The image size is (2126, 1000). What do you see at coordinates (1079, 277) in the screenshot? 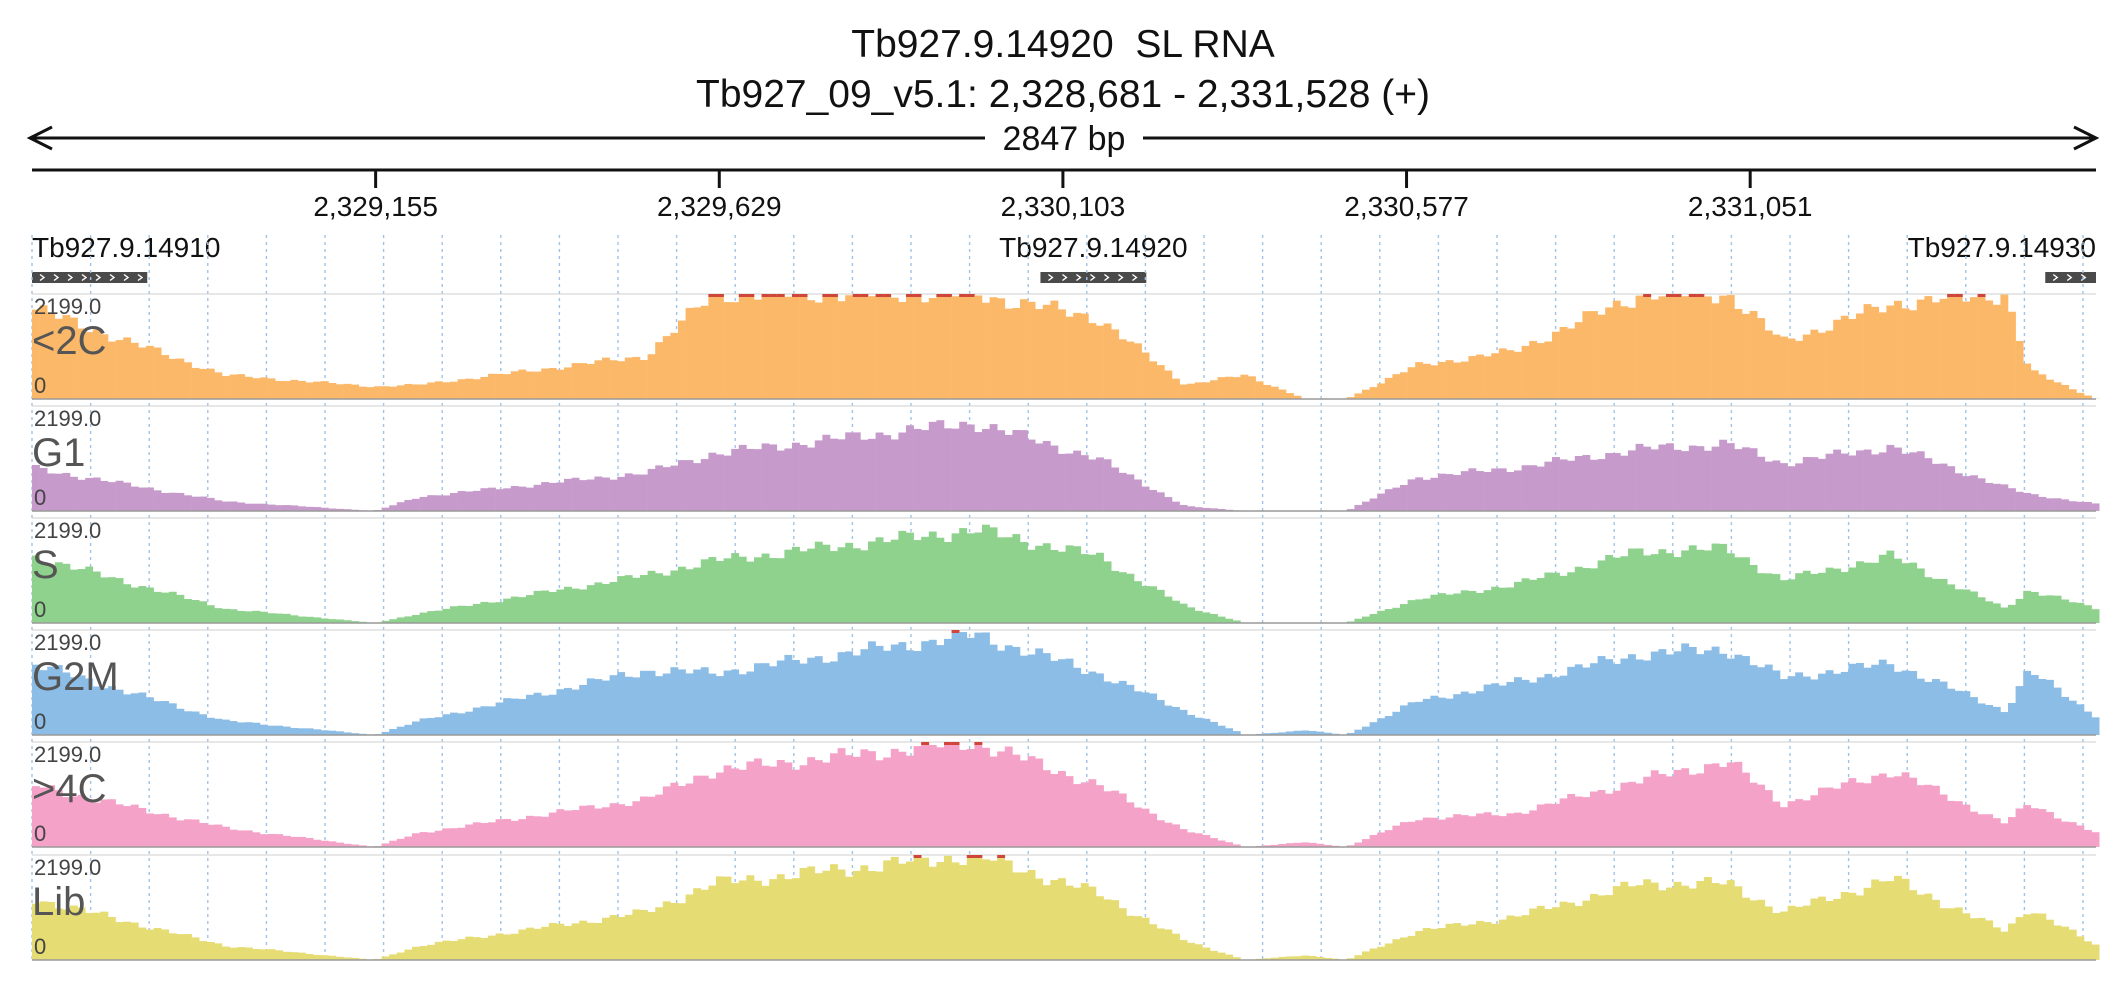
I see `strand-arrow` at bounding box center [1079, 277].